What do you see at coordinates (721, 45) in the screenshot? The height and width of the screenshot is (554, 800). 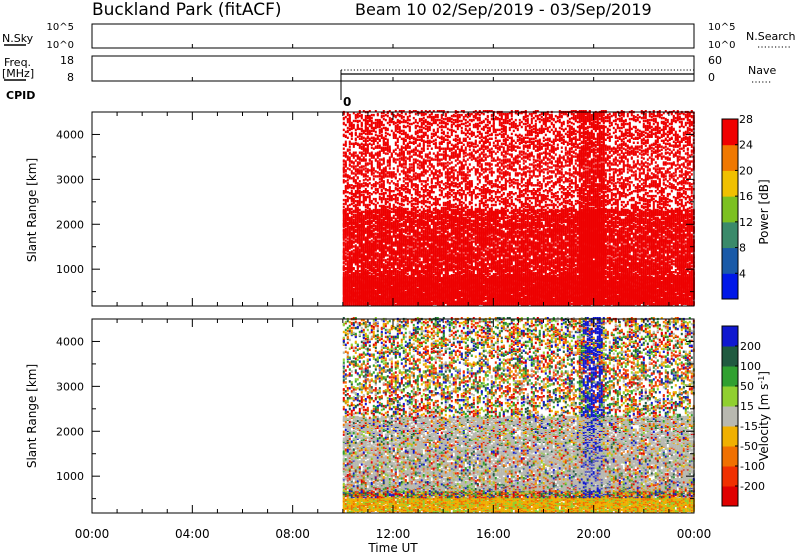 I see `n-search-tick-bottom: 10^0` at bounding box center [721, 45].